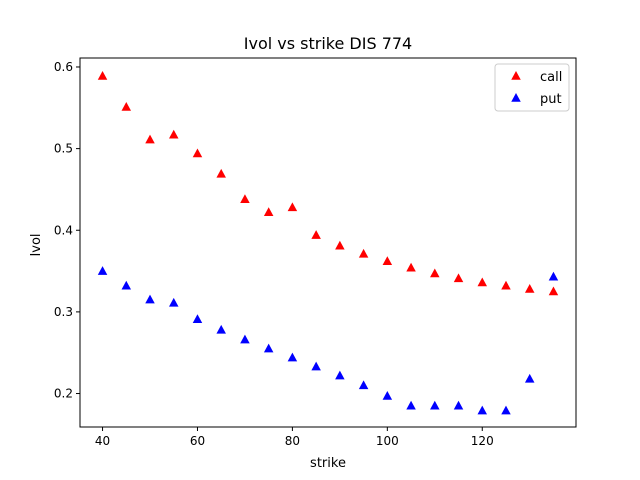 The width and height of the screenshot is (640, 480). I want to click on y-tick-label: 0.6, so click(63, 67).